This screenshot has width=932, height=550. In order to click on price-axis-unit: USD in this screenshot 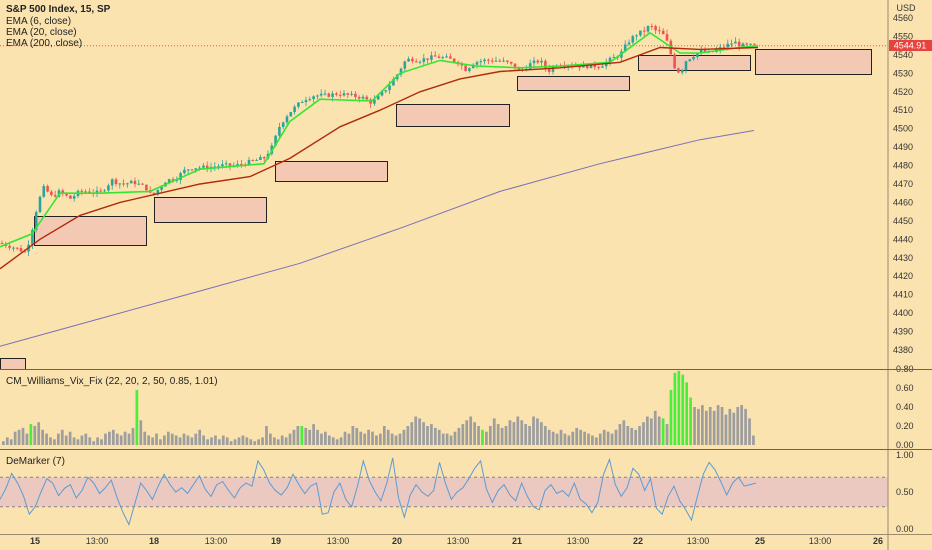, I will do `click(906, 8)`.